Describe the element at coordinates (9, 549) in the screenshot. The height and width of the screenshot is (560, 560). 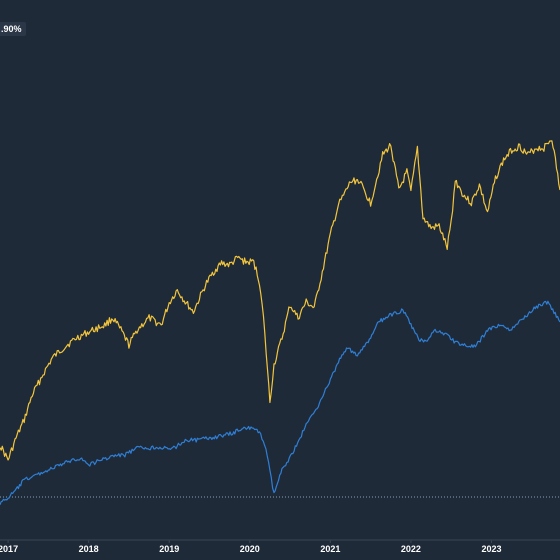
I see `x-tick-label: 2017` at that location.